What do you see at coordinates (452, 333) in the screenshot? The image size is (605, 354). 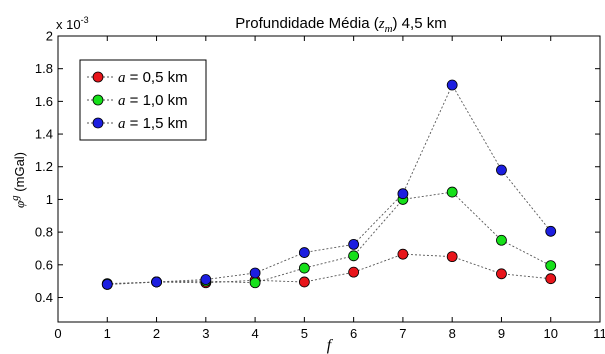 I see `x-tick-label: 8` at bounding box center [452, 333].